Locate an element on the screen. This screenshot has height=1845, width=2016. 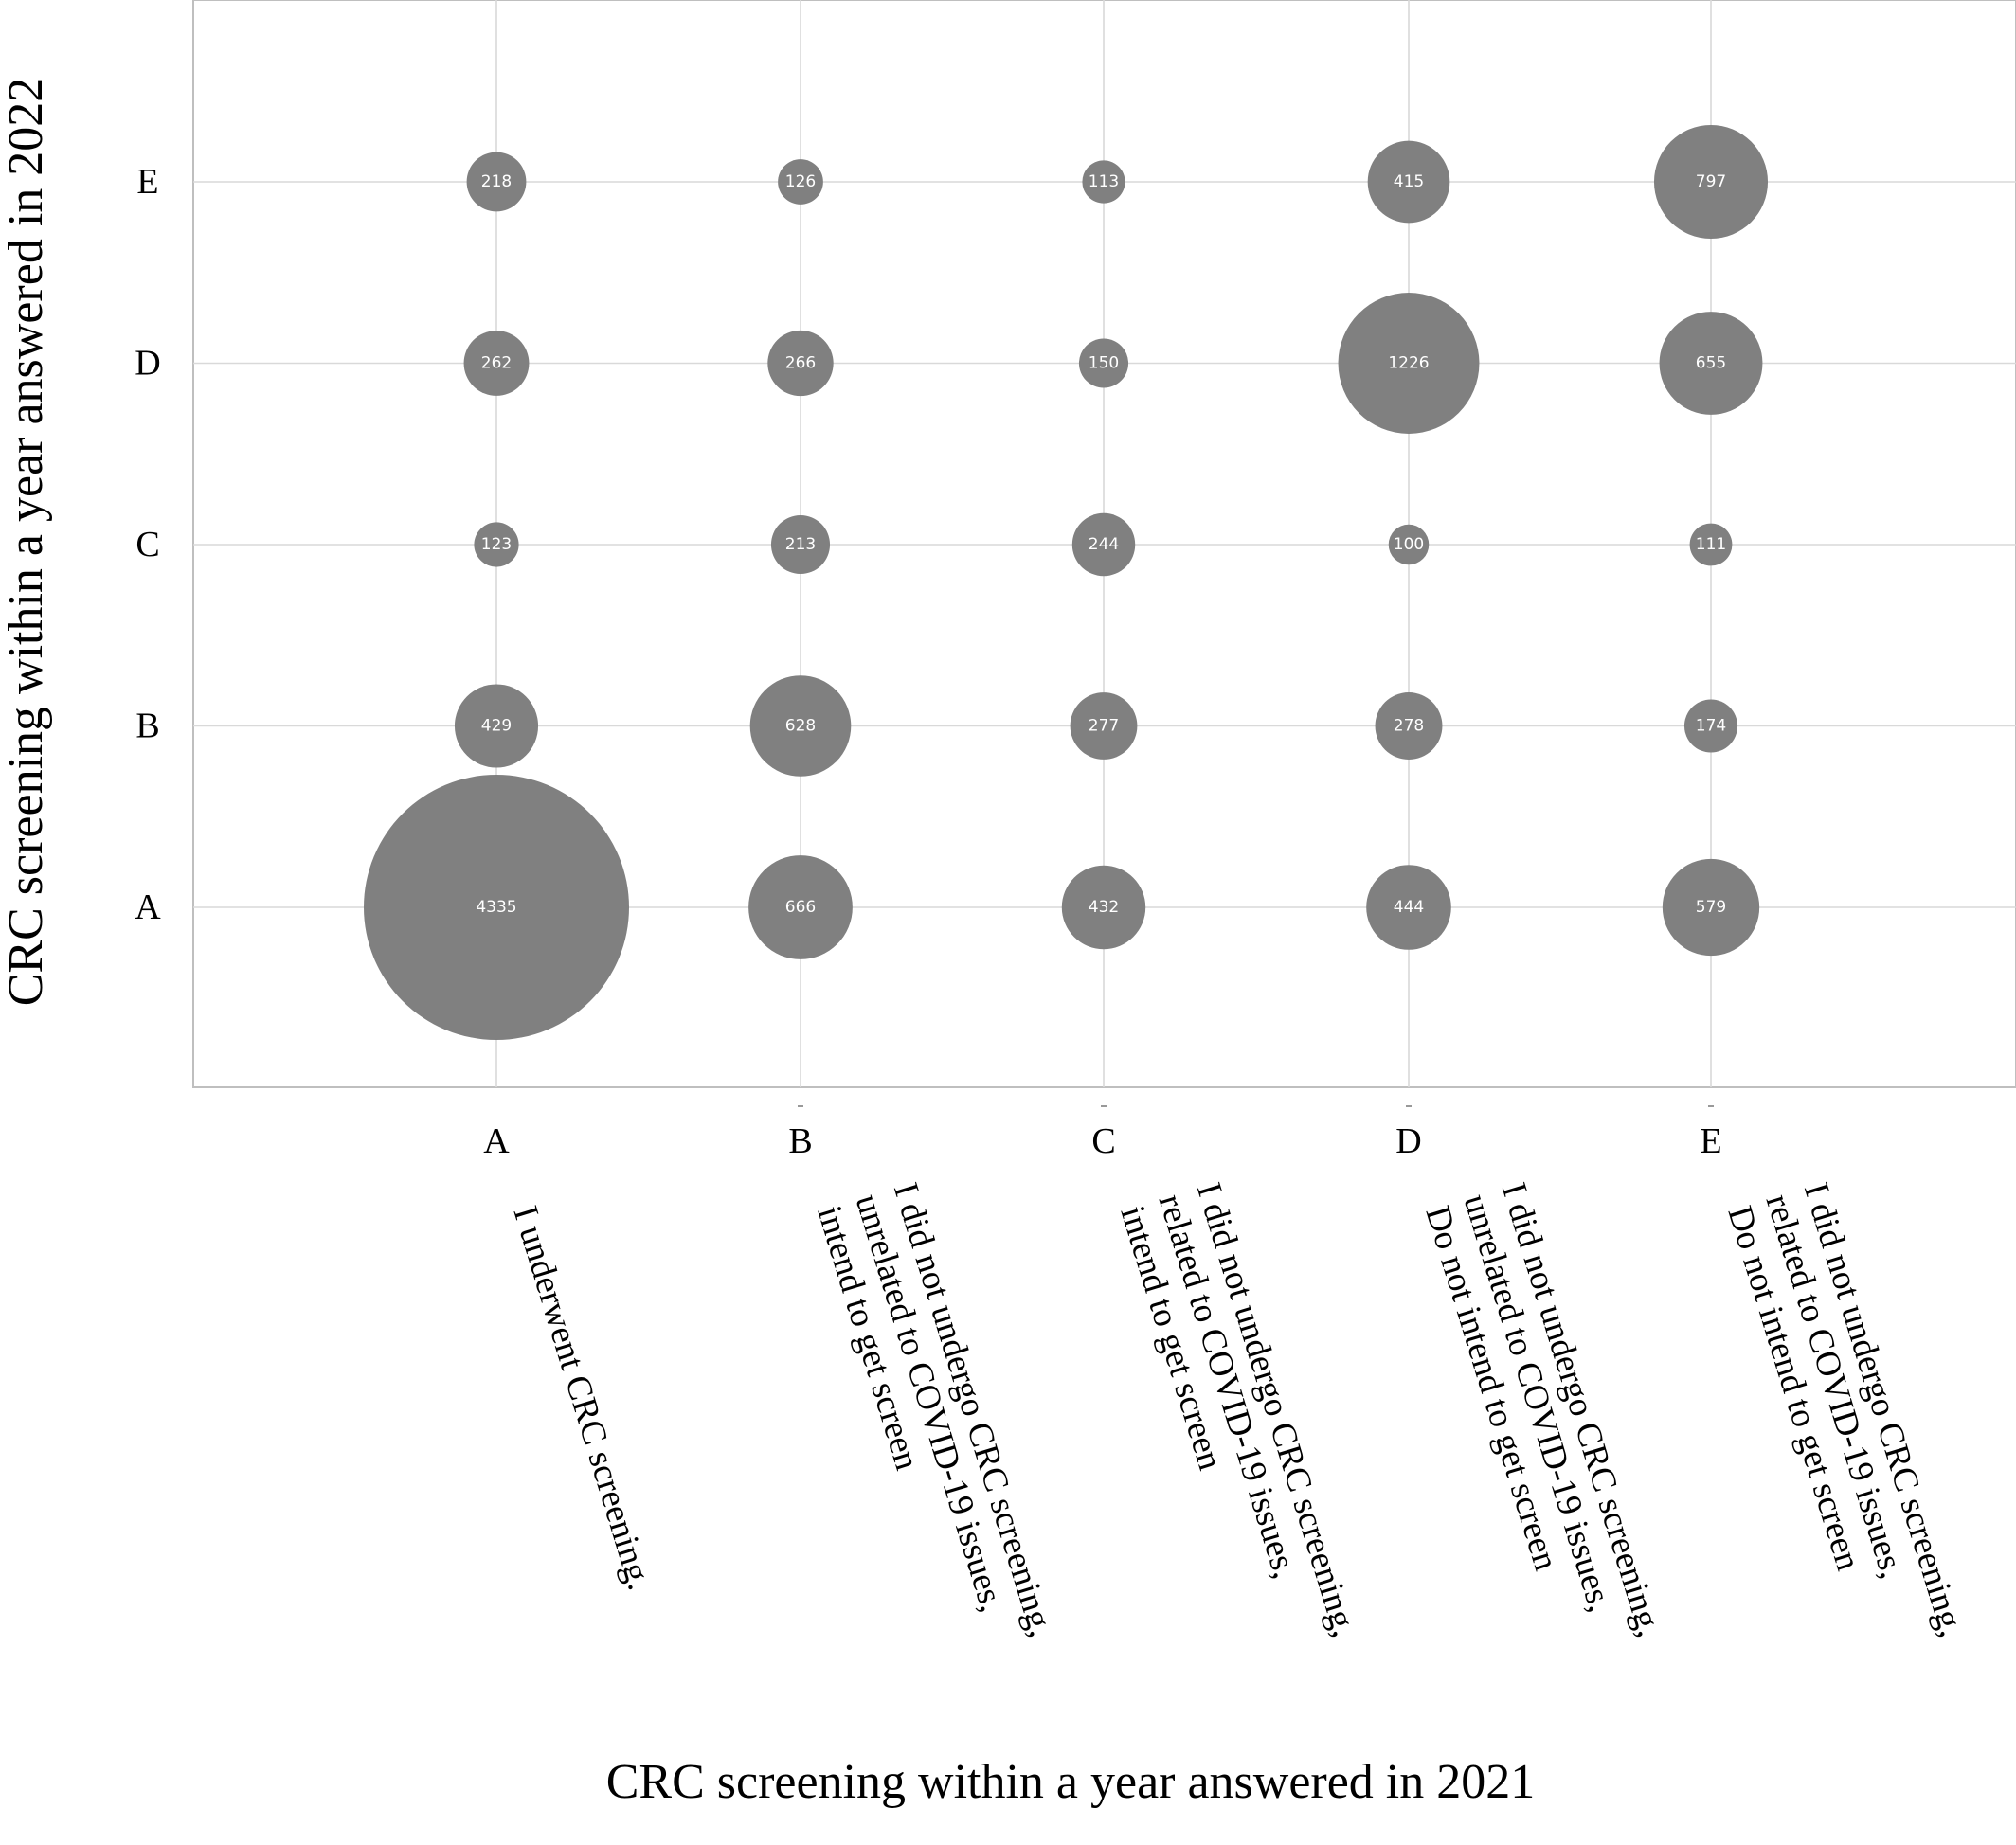
x-tick-label-E: E is located at coordinates (1710, 1141).